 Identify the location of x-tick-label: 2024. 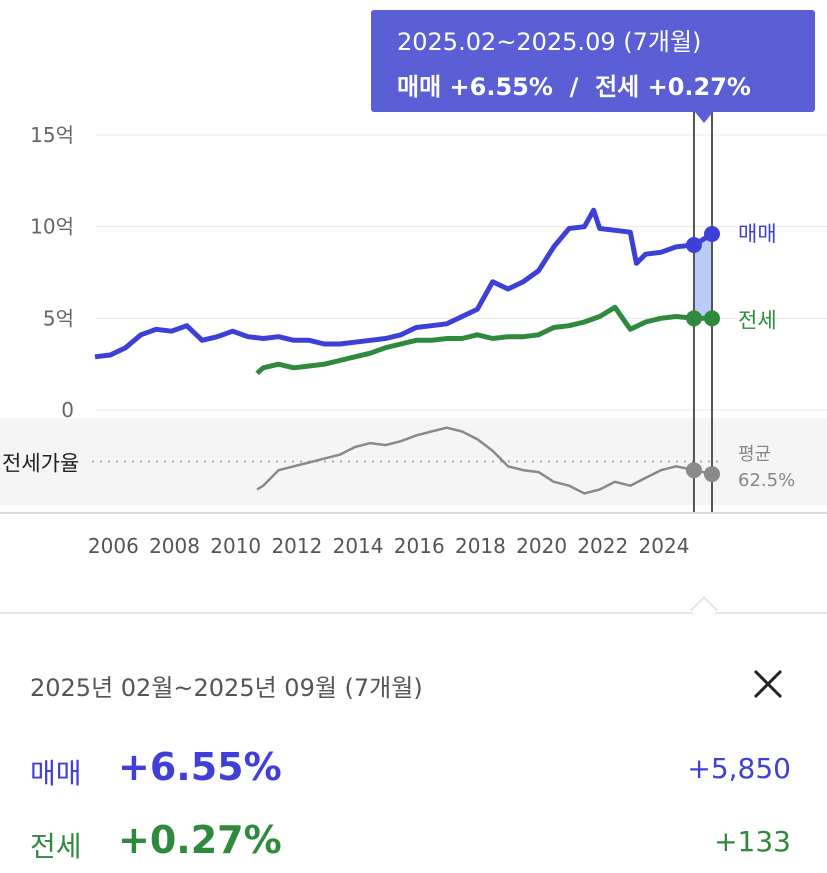
(664, 546).